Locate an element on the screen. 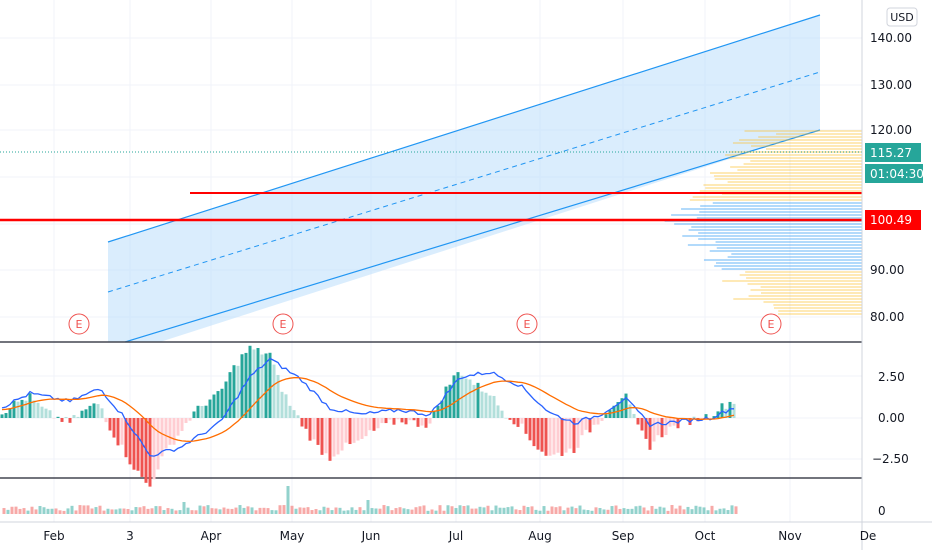  currency-button is located at coordinates (902, 17).